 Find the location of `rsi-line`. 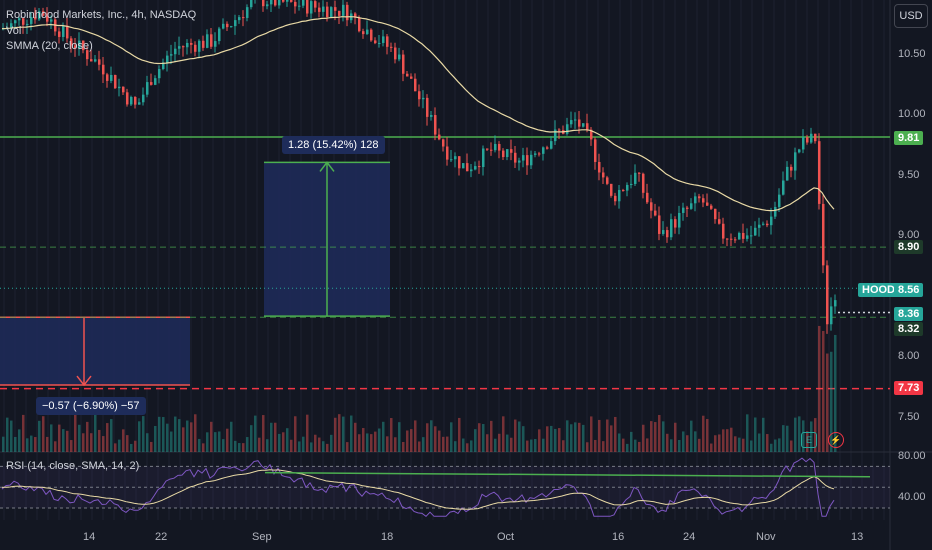

rsi-line is located at coordinates (418, 487).